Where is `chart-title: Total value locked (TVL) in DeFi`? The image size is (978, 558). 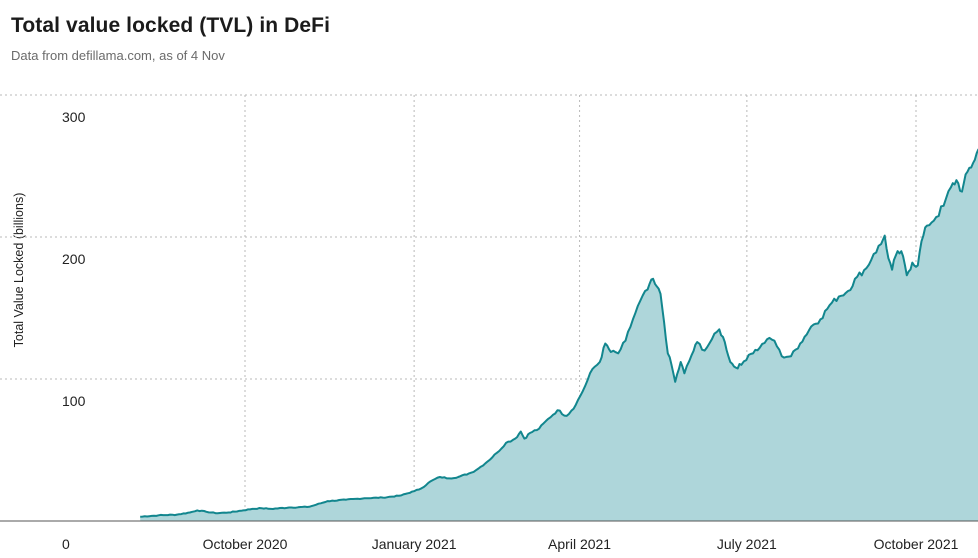
chart-title: Total value locked (TVL) in DeFi is located at coordinates (171, 25).